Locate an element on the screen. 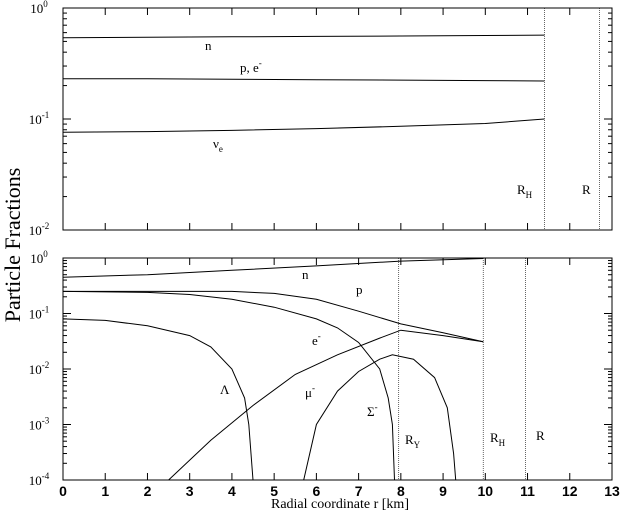 The height and width of the screenshot is (514, 622). x-tick-label: 5 is located at coordinates (274, 491).